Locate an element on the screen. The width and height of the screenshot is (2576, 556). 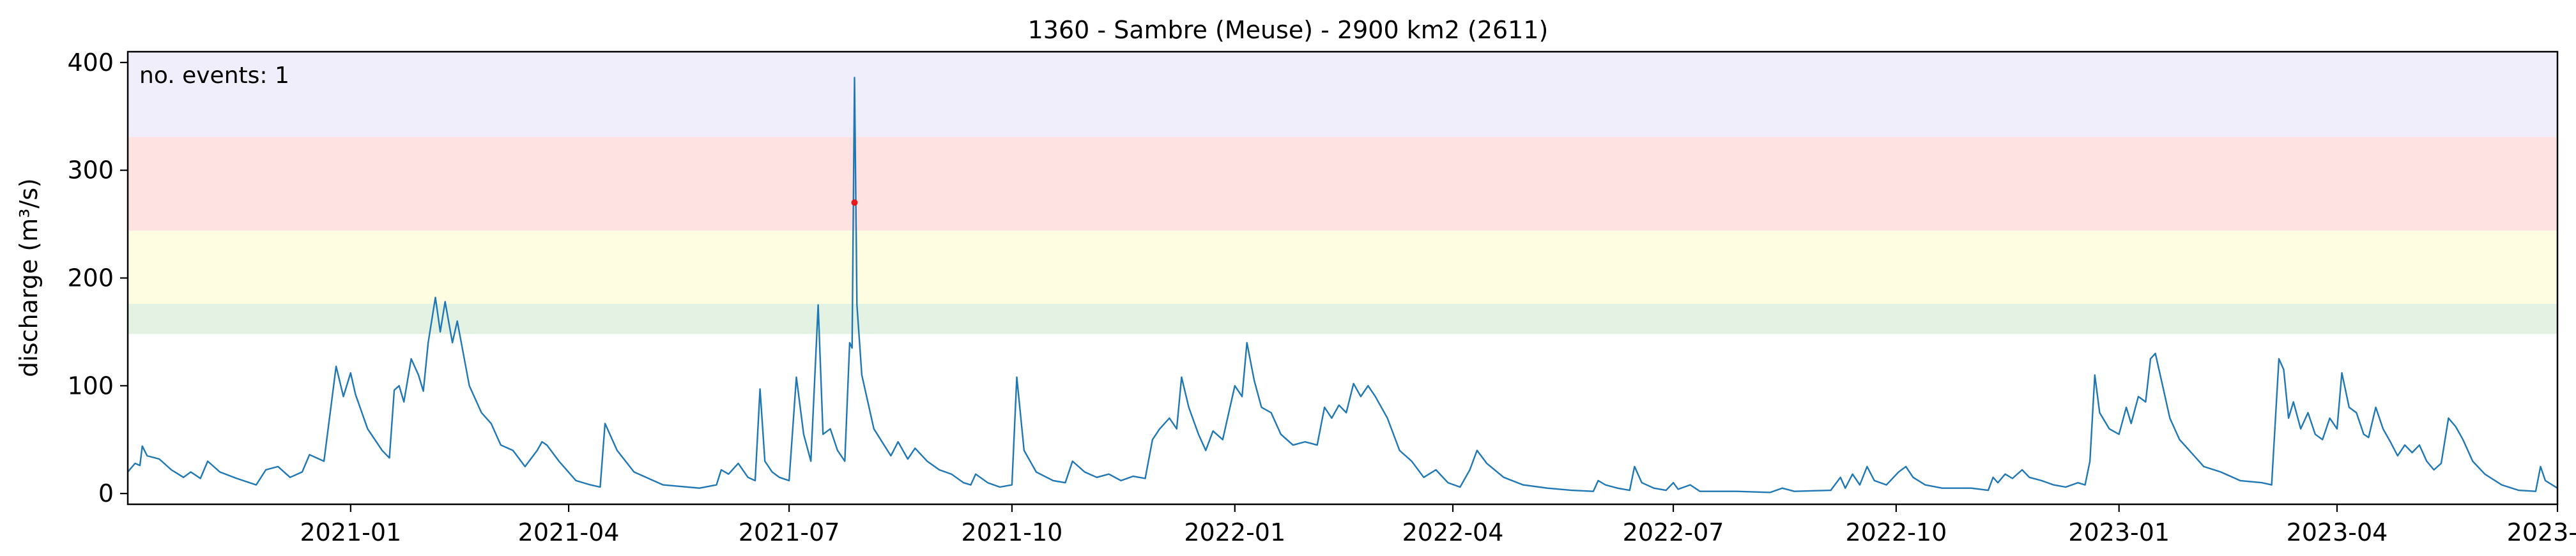
x-tick-label: 2021-04 is located at coordinates (569, 532).